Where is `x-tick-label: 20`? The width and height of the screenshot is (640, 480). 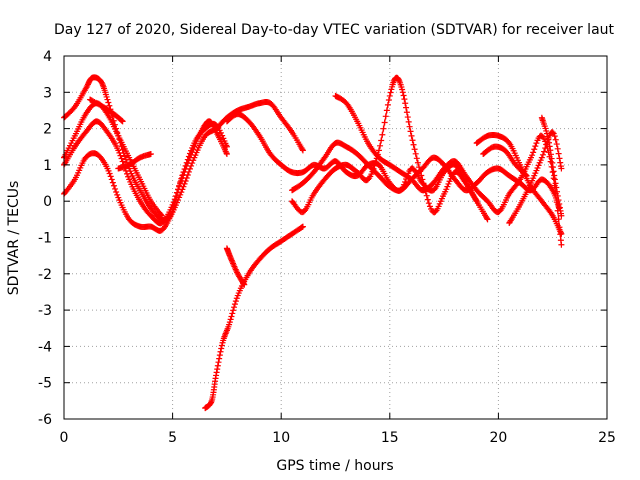 x-tick-label: 20 is located at coordinates (498, 438).